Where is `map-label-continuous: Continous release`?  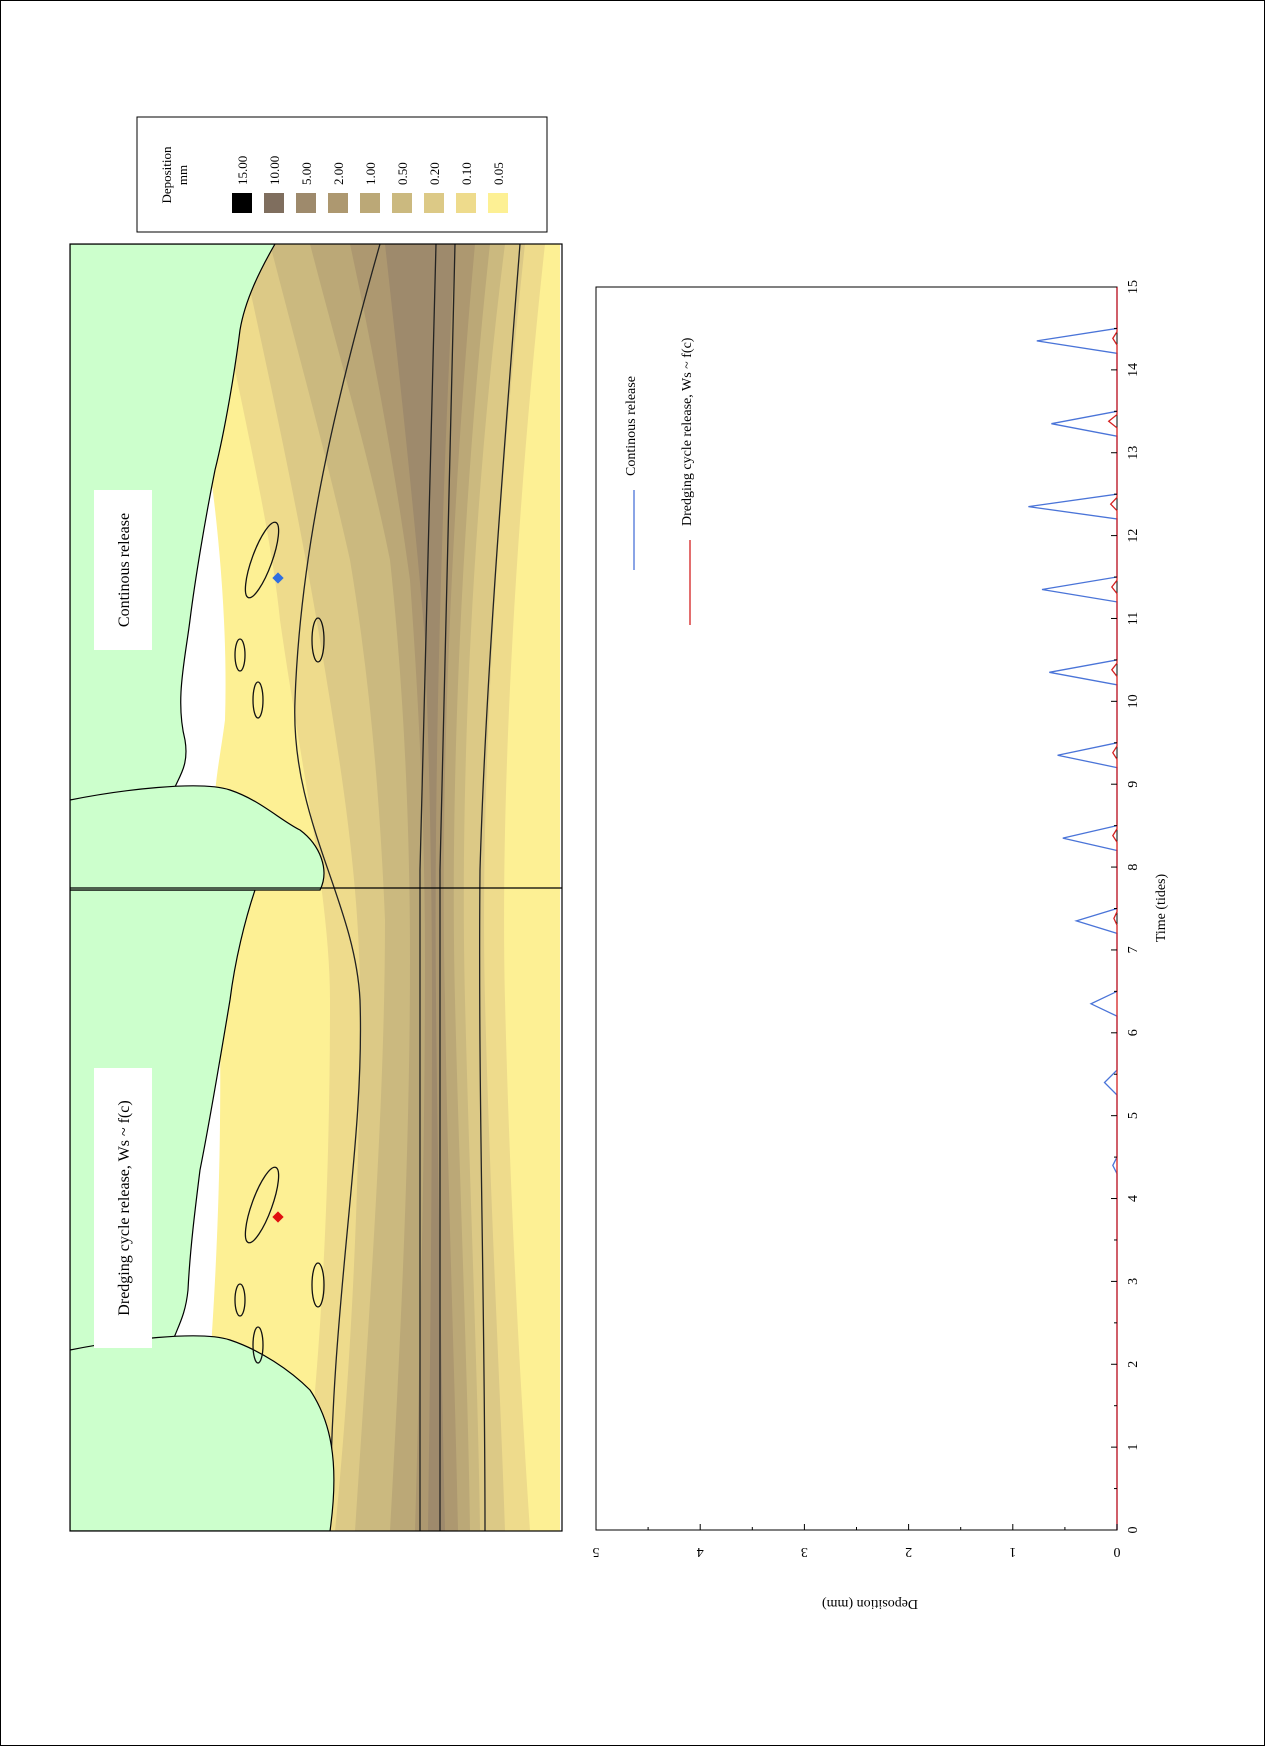
map-label-continuous: Continous release is located at coordinates (123, 570).